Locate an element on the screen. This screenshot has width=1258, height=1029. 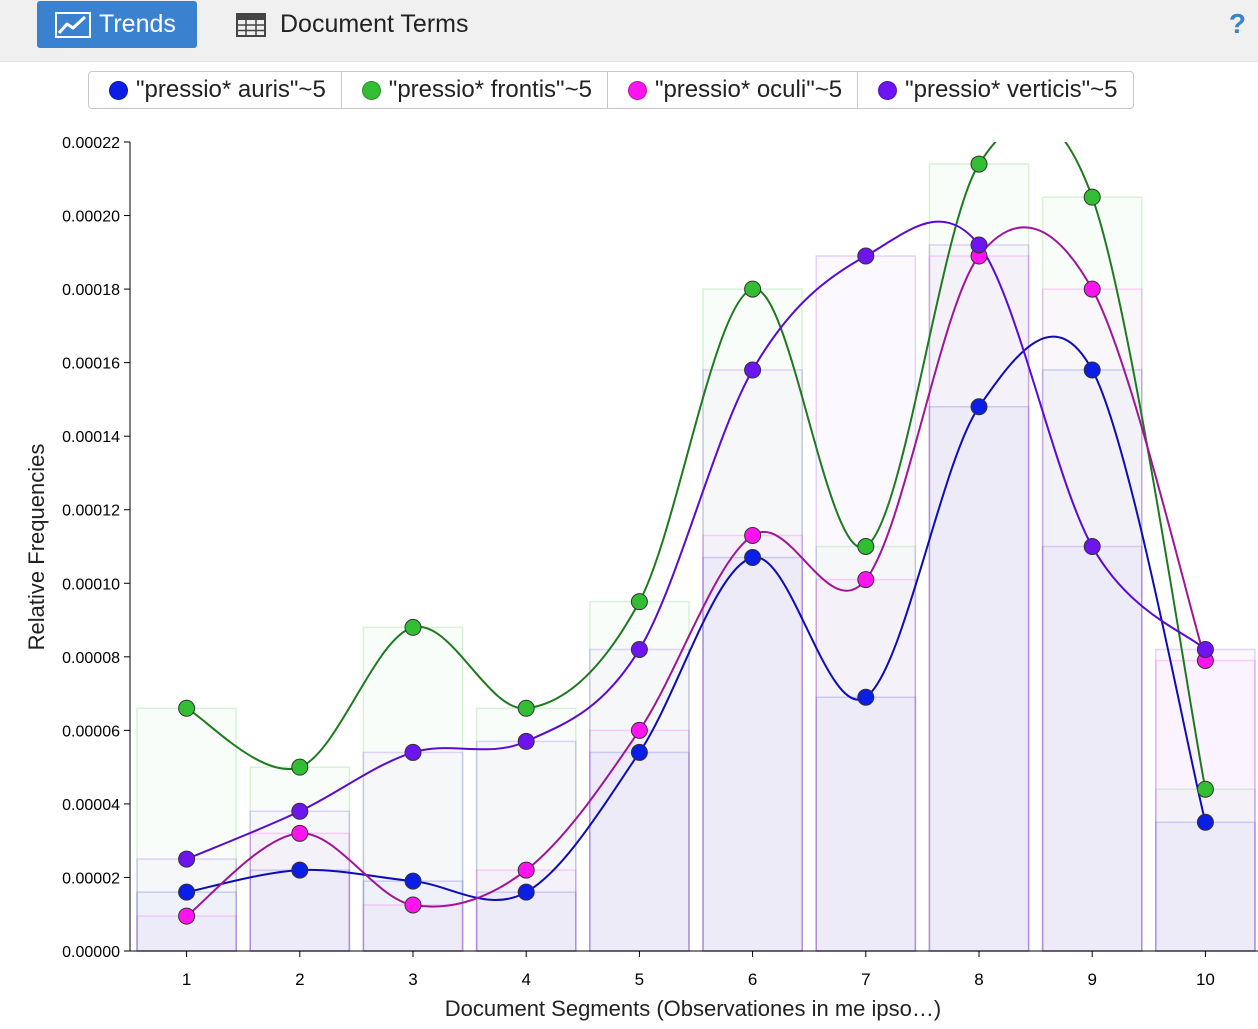
x-tick-label: 3 is located at coordinates (412, 979).